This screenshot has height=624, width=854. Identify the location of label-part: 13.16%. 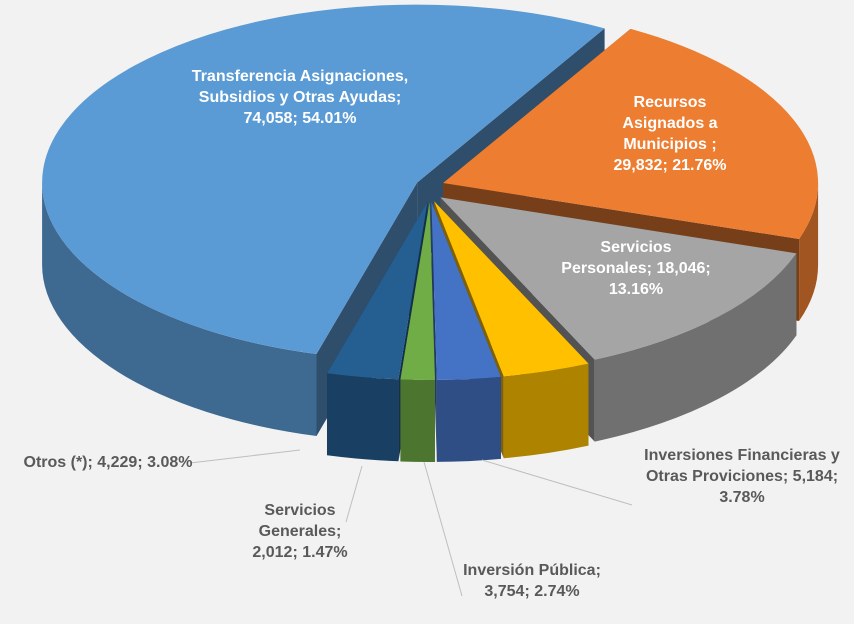
(636, 289).